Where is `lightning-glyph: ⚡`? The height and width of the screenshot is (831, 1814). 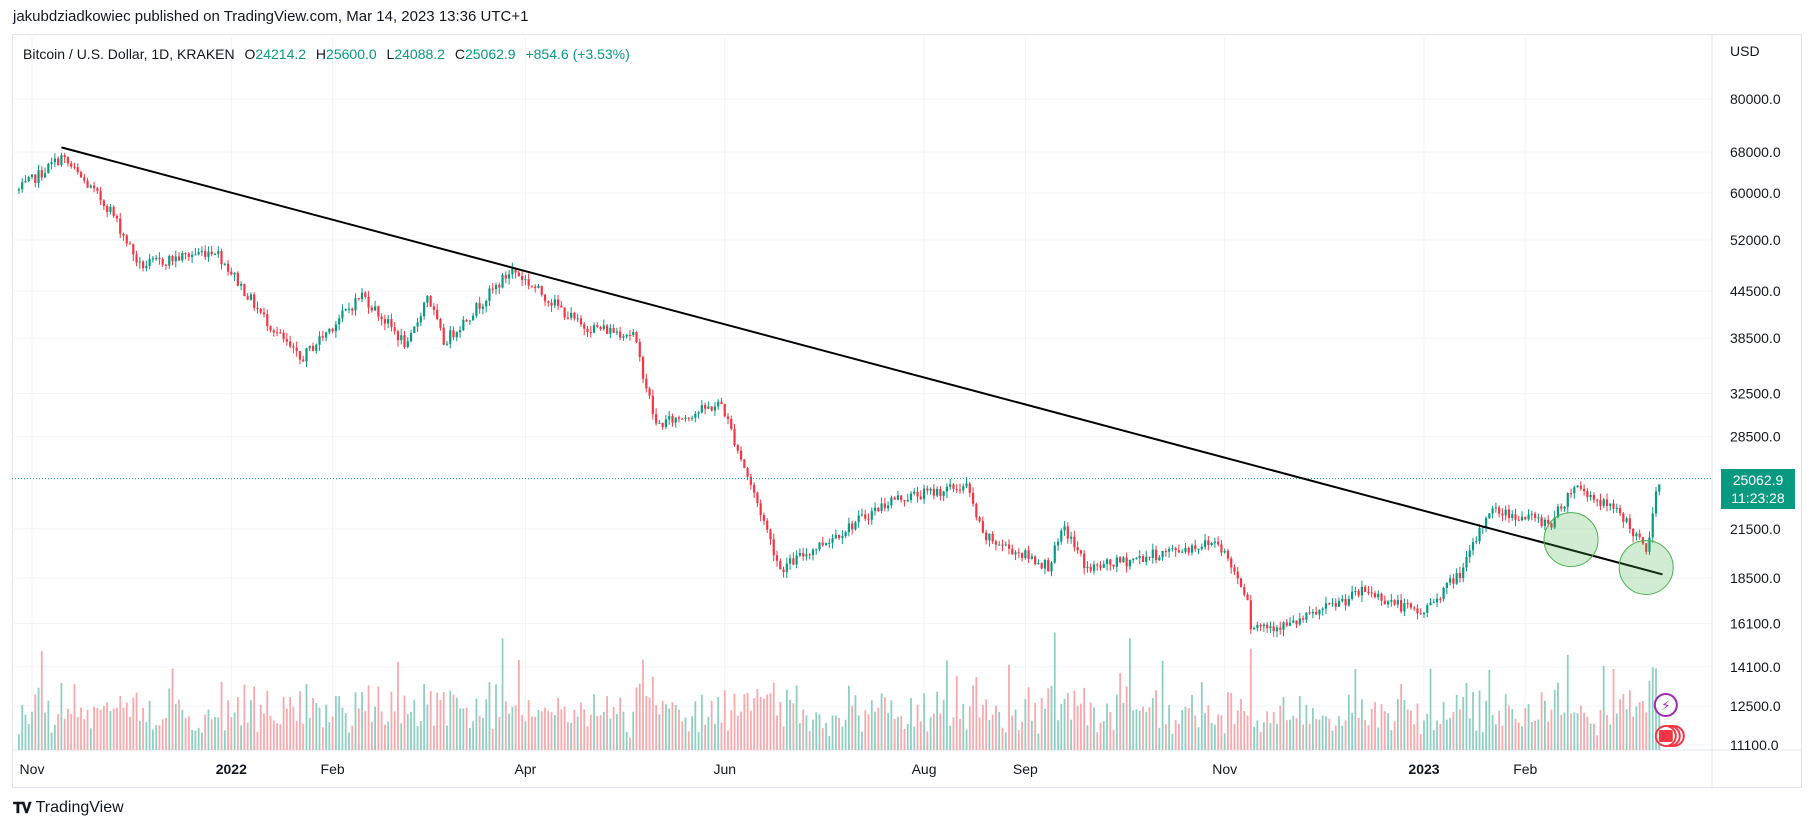
lightning-glyph: ⚡ is located at coordinates (1665, 705).